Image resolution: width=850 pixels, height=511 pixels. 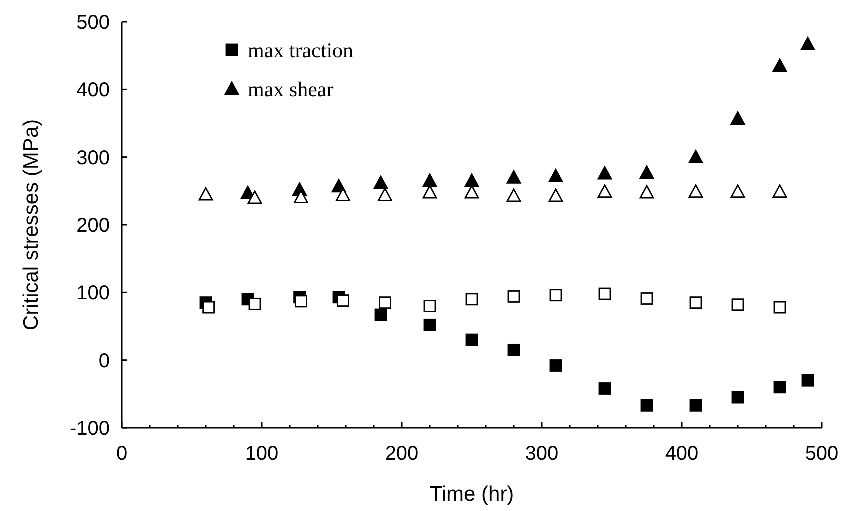 I want to click on y-tick-label: 200, so click(x=93, y=226).